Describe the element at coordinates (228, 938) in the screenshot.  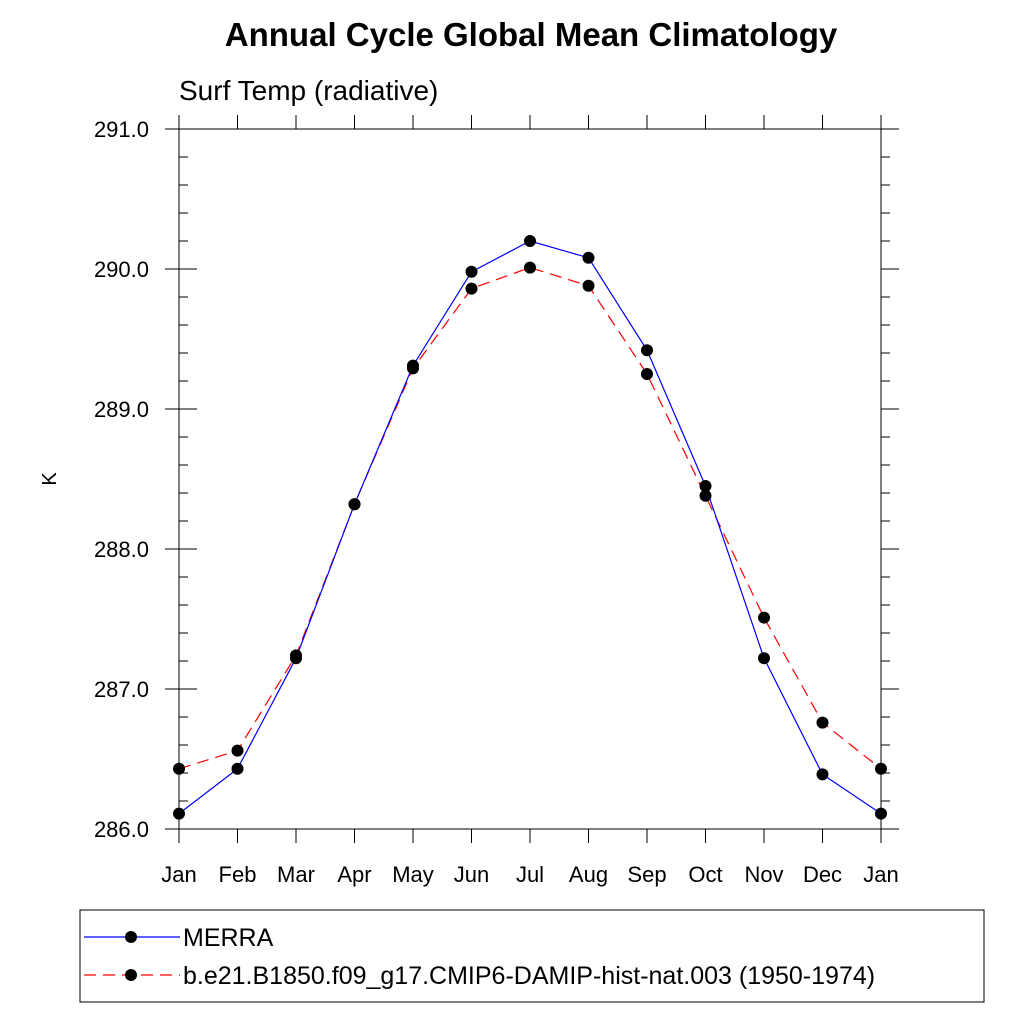
I see `legend-label-0: MERRA` at that location.